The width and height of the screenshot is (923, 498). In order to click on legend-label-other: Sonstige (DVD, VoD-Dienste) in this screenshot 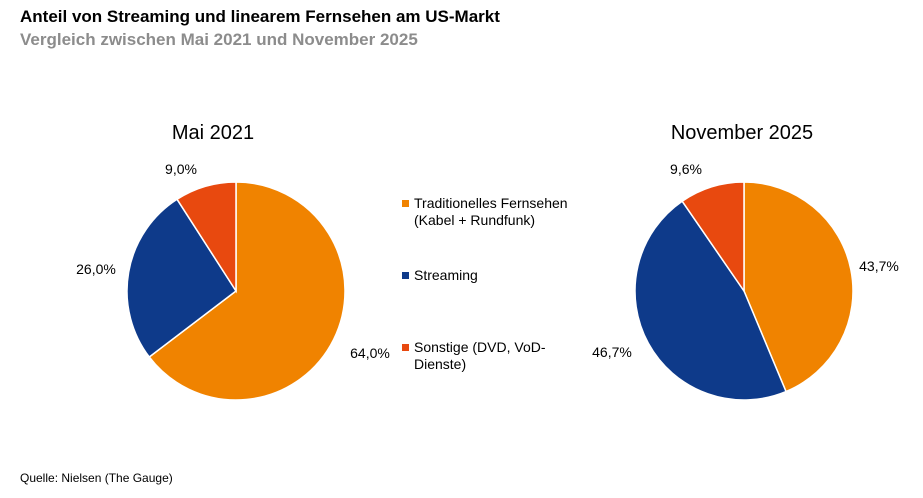, I will do `click(480, 355)`.